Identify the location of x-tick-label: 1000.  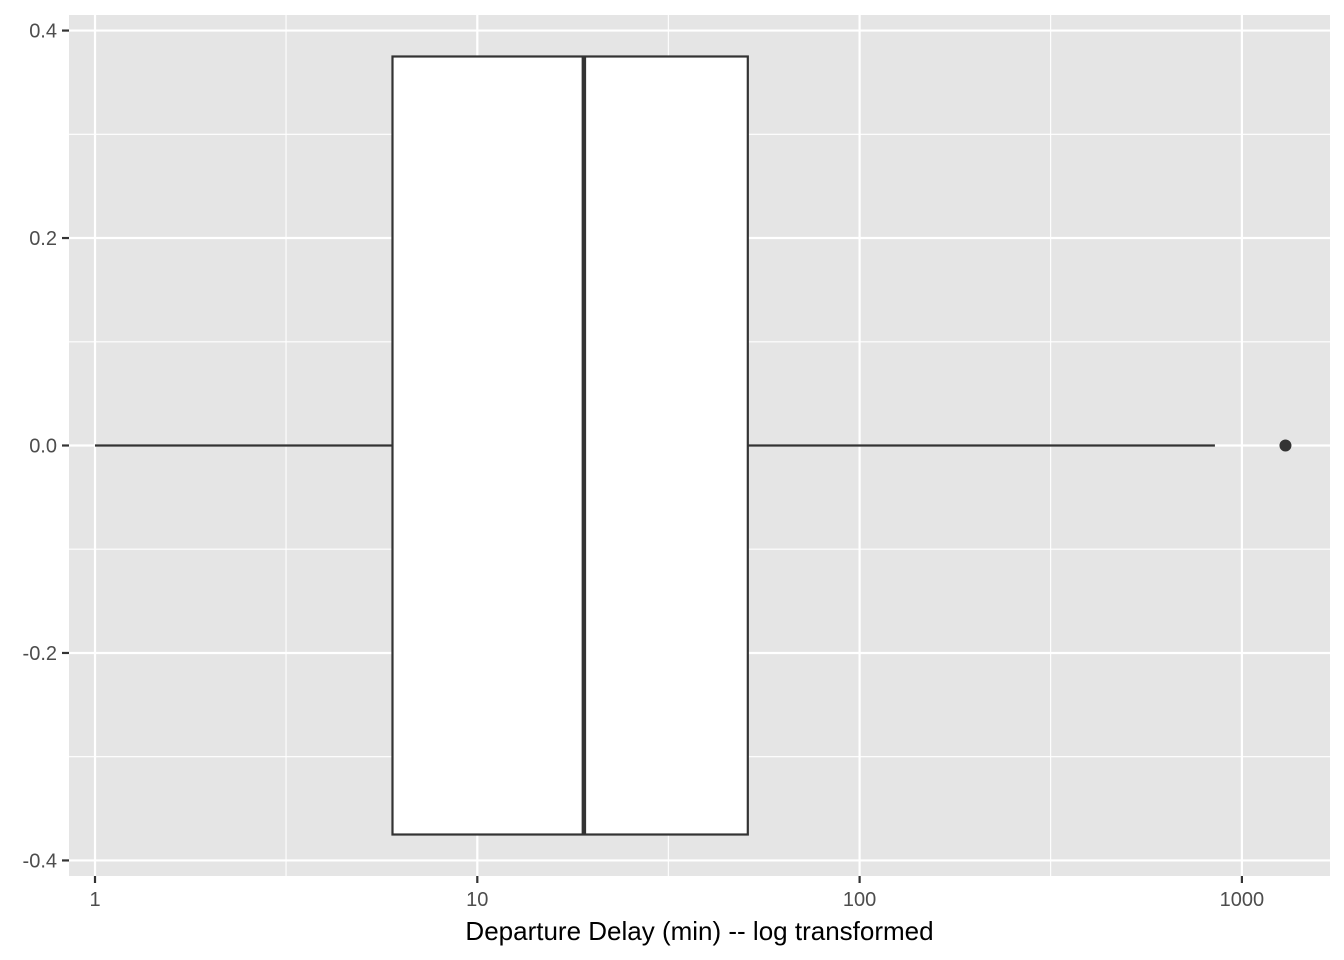
(1242, 900).